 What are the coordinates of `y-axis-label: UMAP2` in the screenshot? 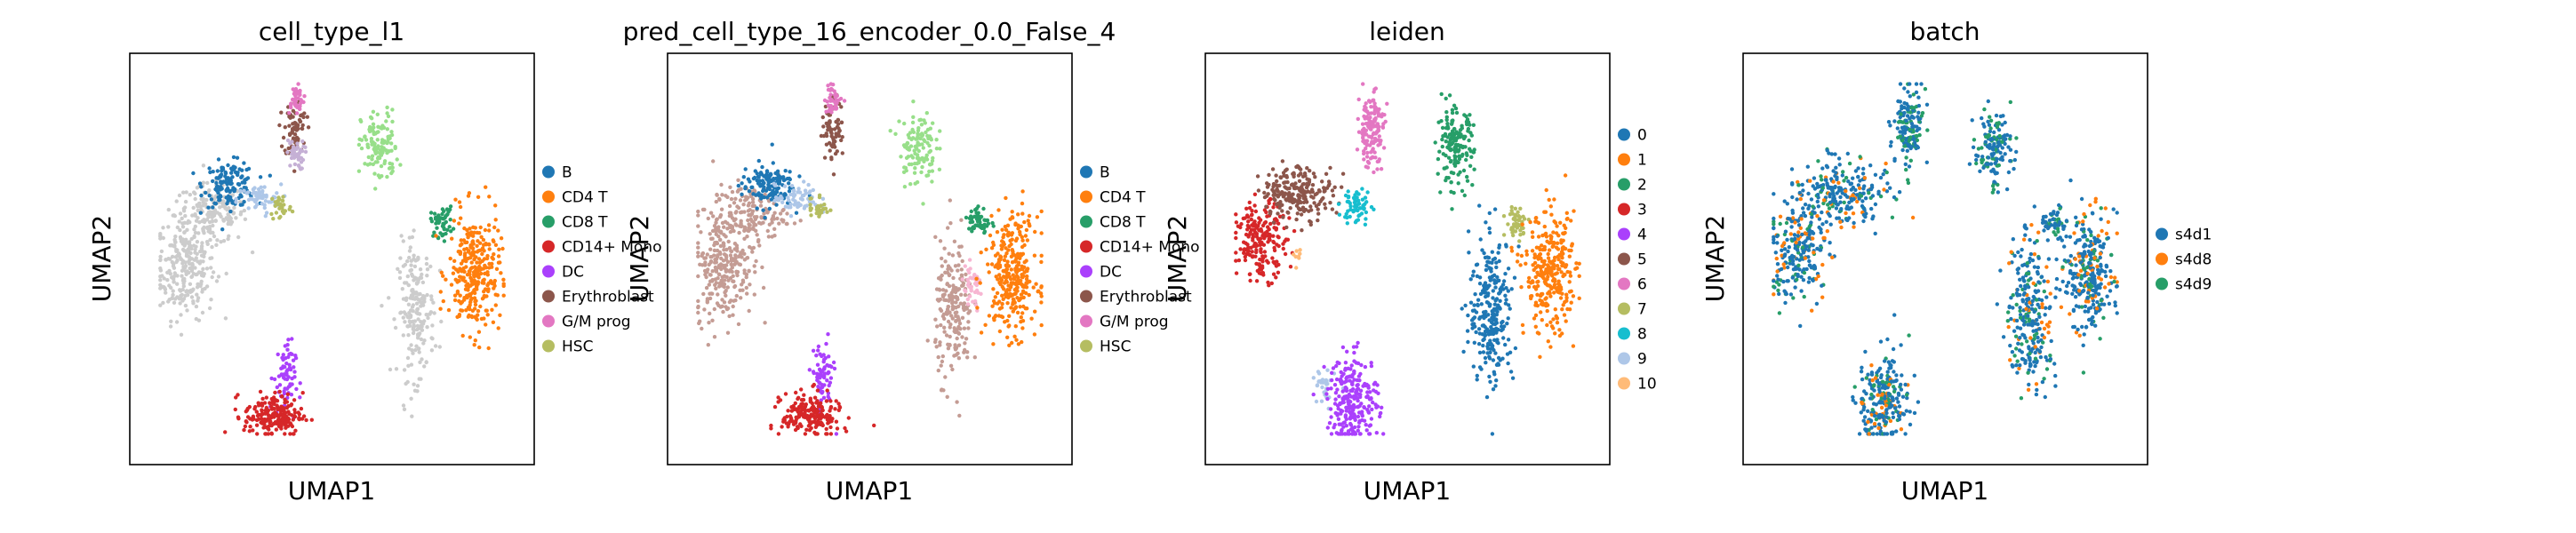 It's located at (101, 259).